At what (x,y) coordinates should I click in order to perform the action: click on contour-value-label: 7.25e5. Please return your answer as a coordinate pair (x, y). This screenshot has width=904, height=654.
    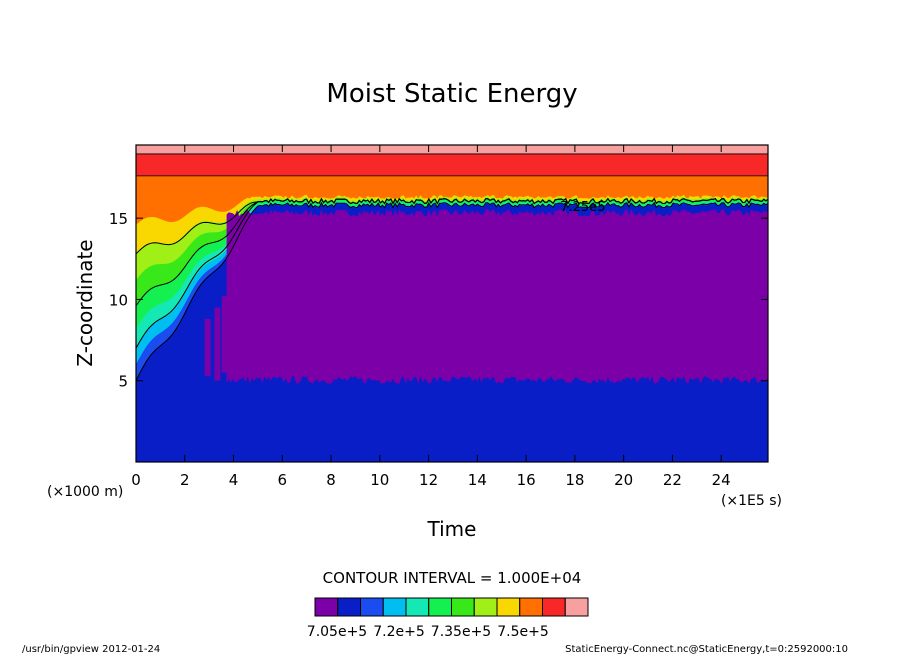
    Looking at the image, I should click on (582, 207).